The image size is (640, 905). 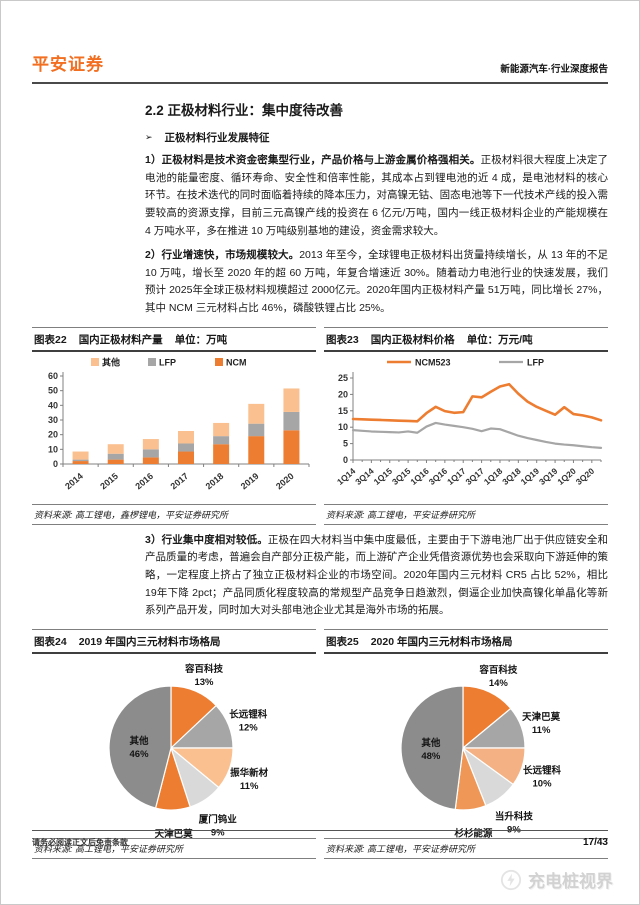 What do you see at coordinates (320, 839) in the screenshot?
I see `page-footer: 请务必阅读正文后免责条款 17/43` at bounding box center [320, 839].